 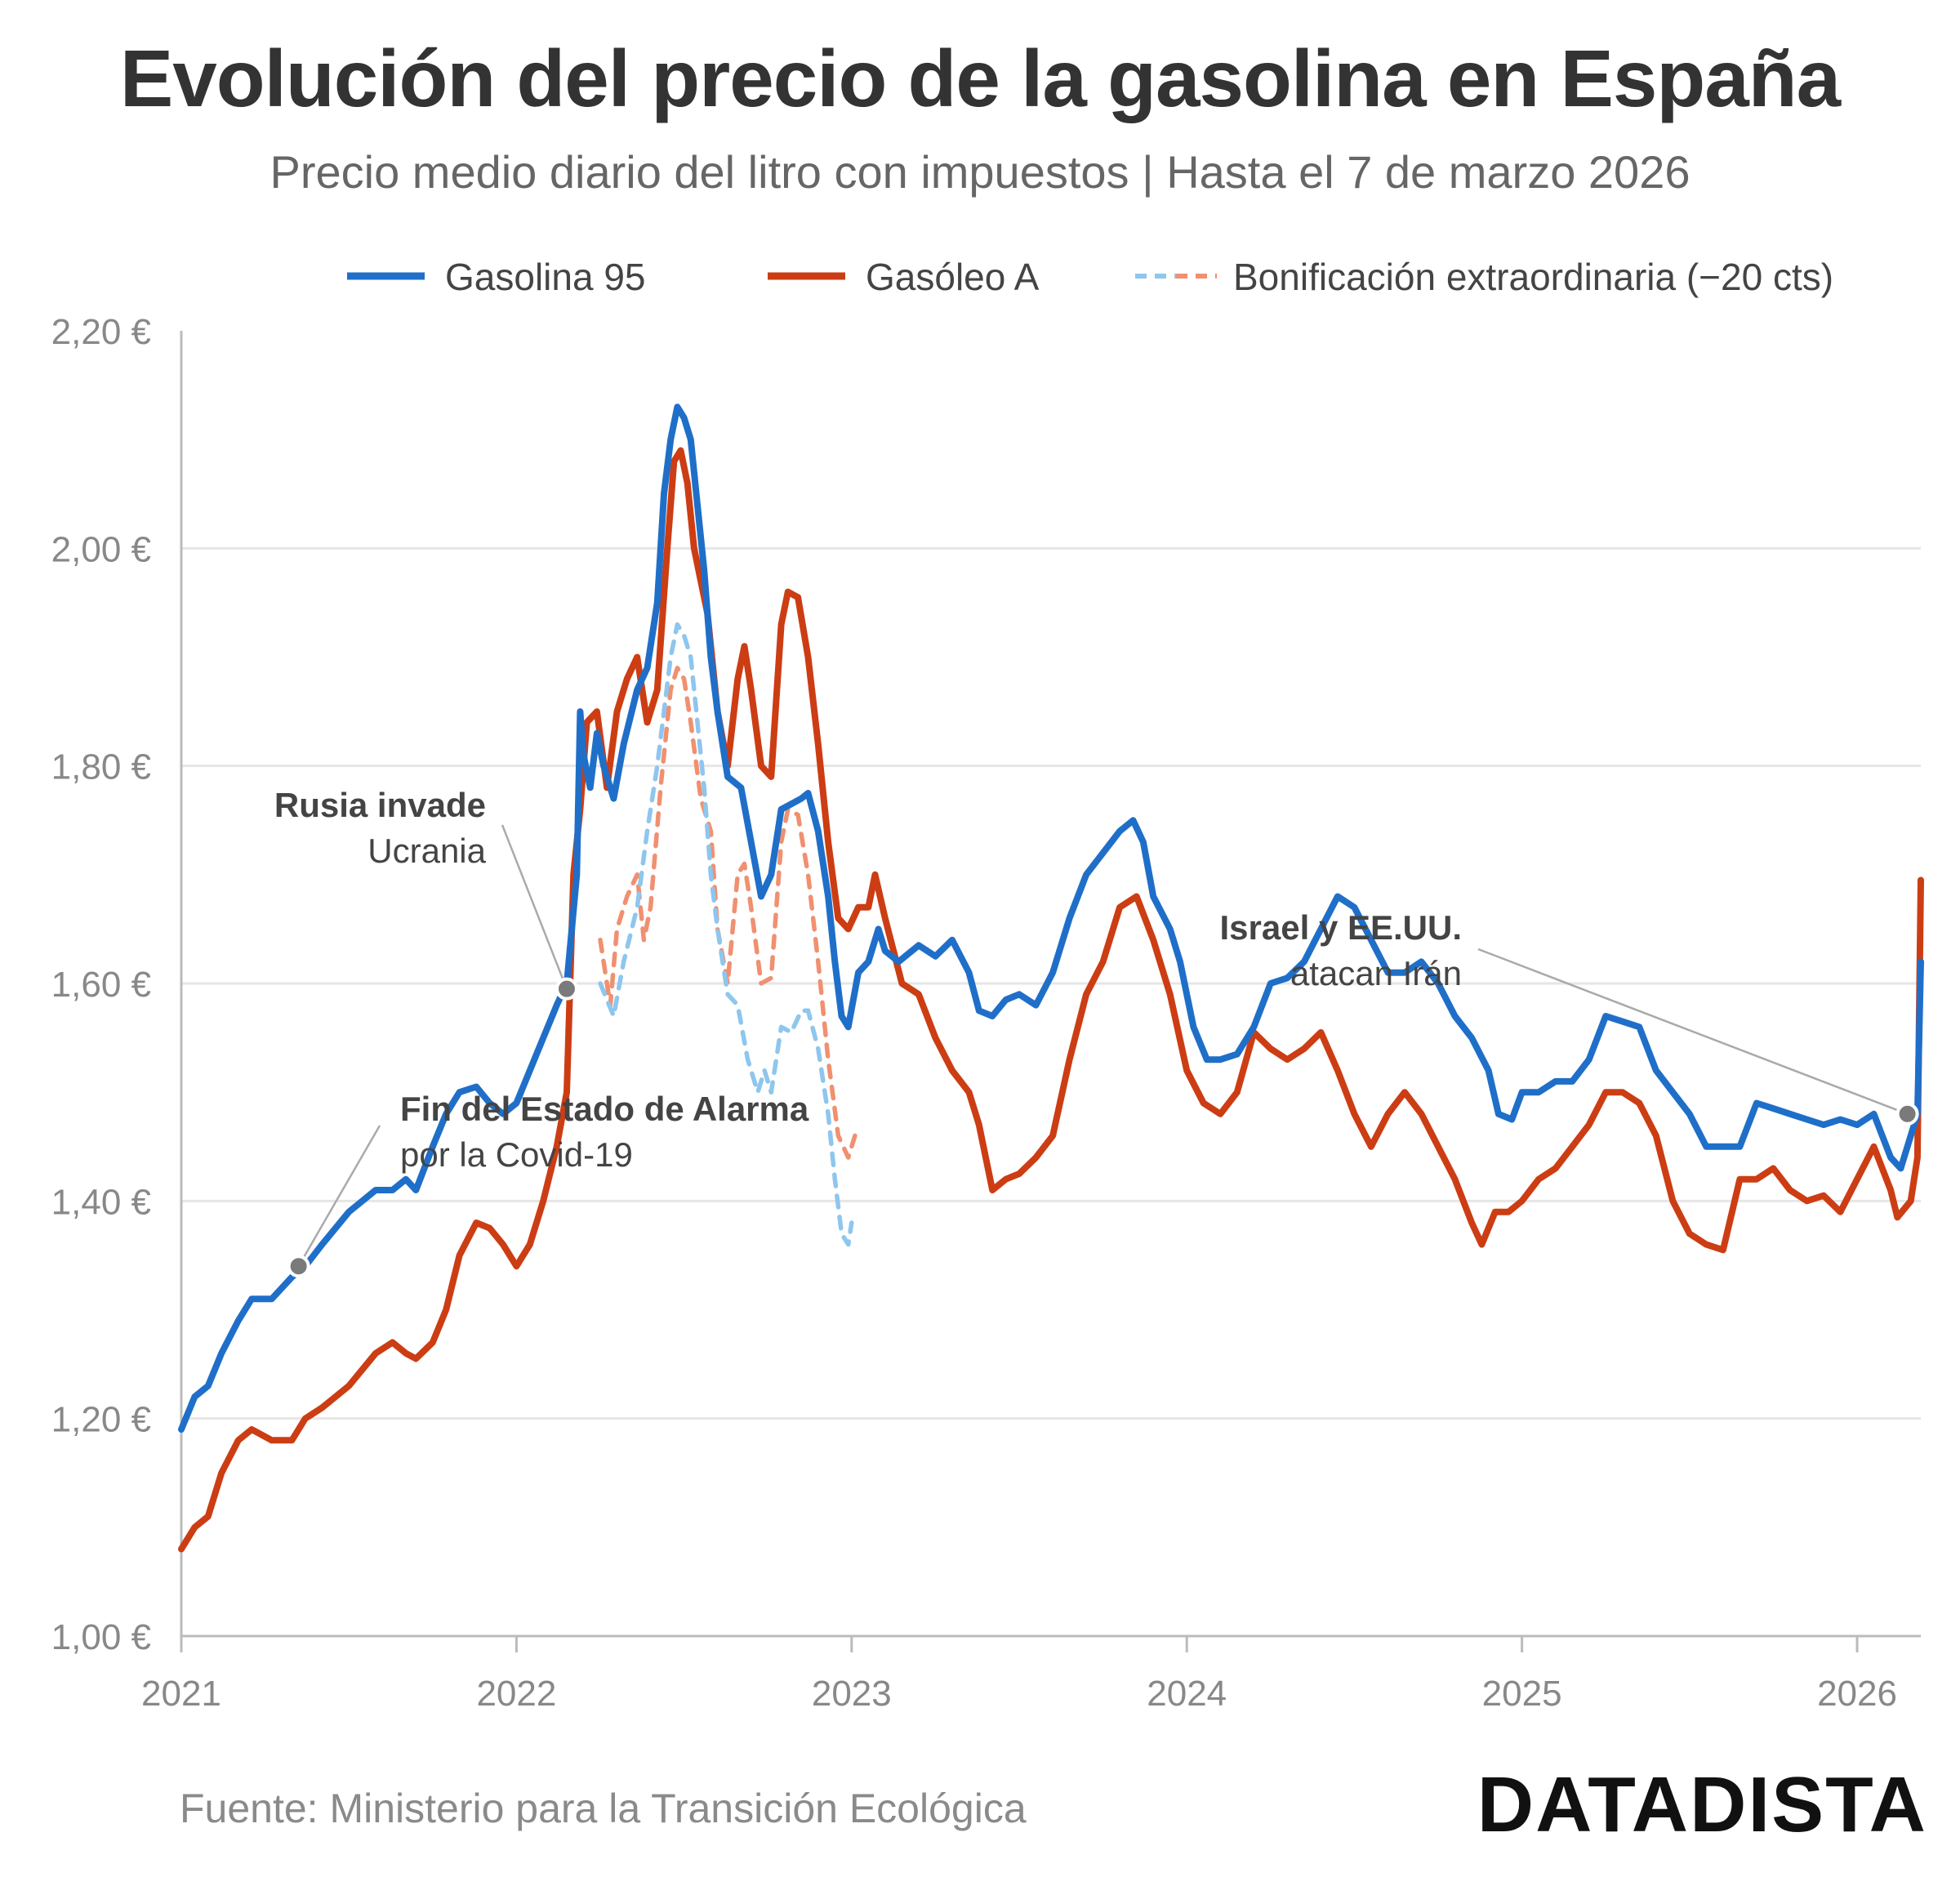 What do you see at coordinates (852, 1694) in the screenshot?
I see `x-tick-label: 2023` at bounding box center [852, 1694].